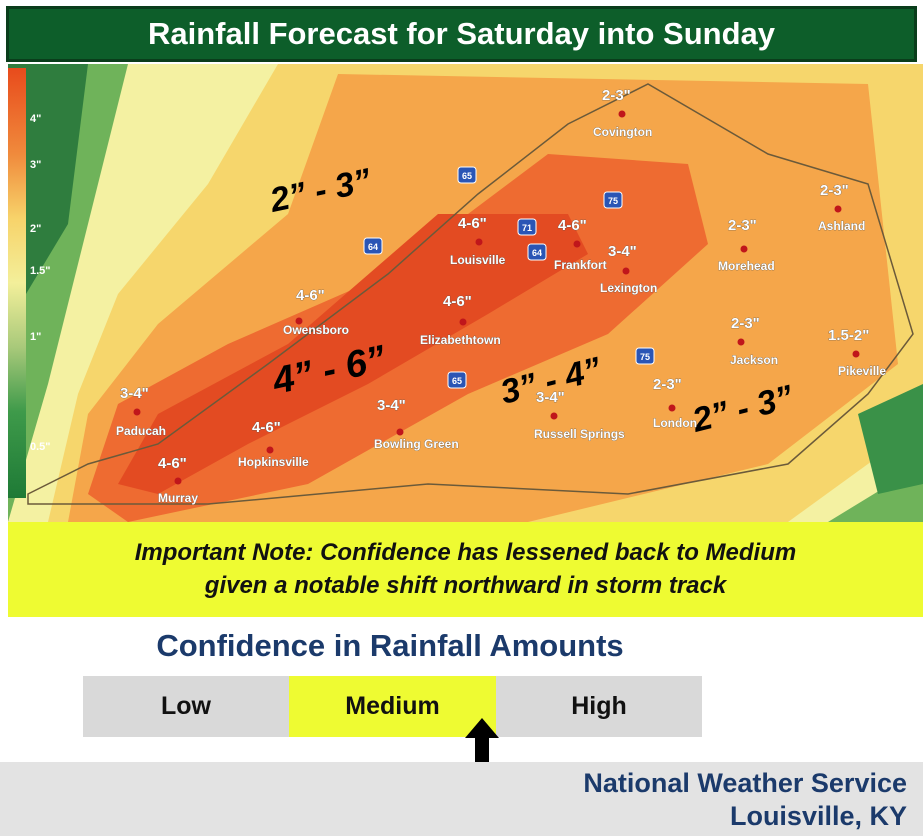 The height and width of the screenshot is (836, 923). I want to click on confidence-scale: Low Medium High, so click(392, 706).